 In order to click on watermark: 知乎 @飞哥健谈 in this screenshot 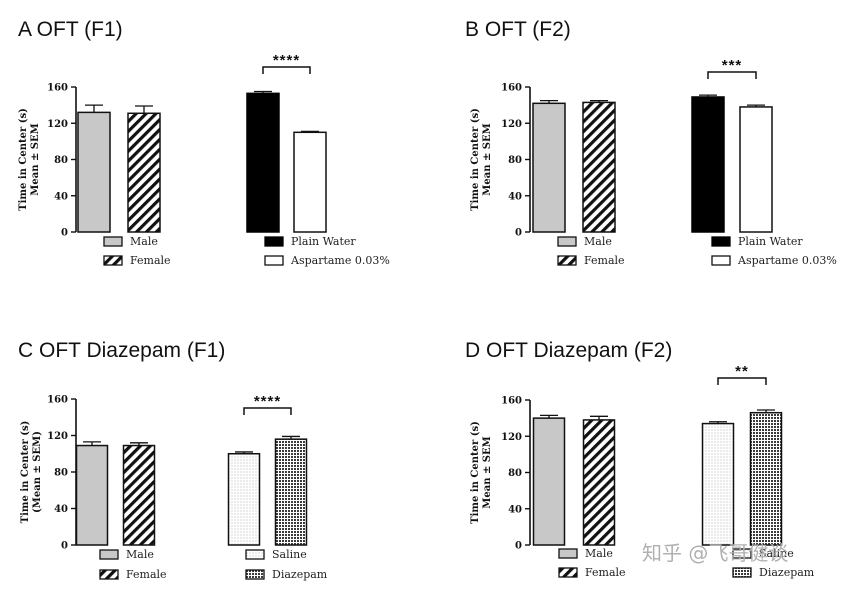, I will do `click(715, 553)`.